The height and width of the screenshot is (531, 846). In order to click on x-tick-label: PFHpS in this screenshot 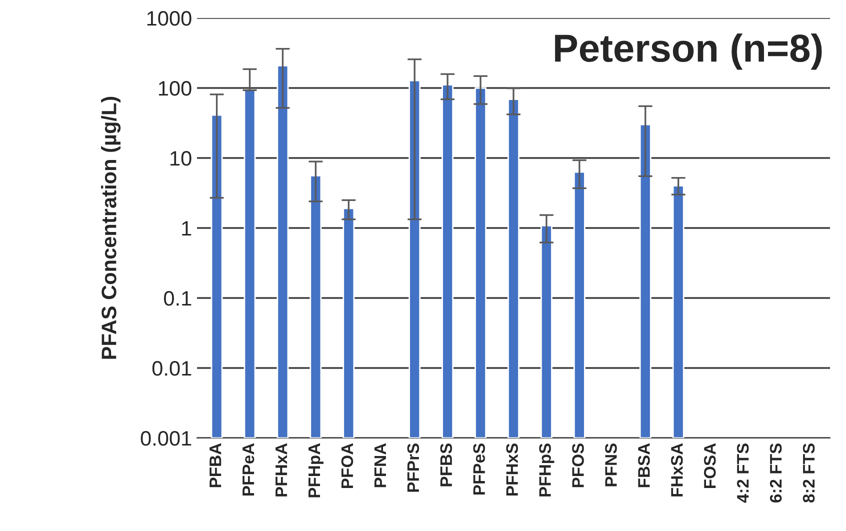, I will do `click(546, 470)`.